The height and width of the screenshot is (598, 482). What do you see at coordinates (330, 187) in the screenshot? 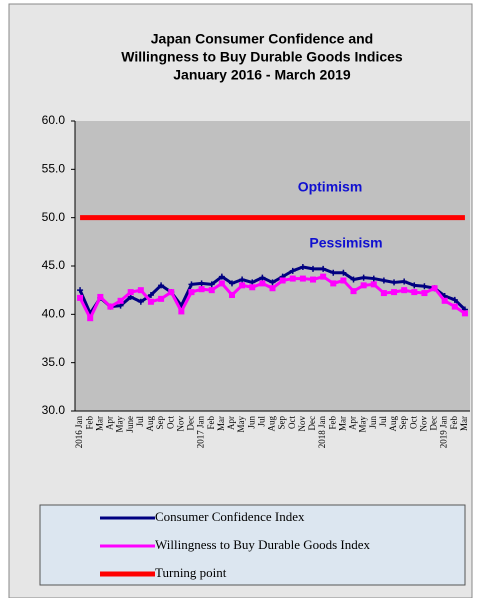
I see `annotation: Optimism` at bounding box center [330, 187].